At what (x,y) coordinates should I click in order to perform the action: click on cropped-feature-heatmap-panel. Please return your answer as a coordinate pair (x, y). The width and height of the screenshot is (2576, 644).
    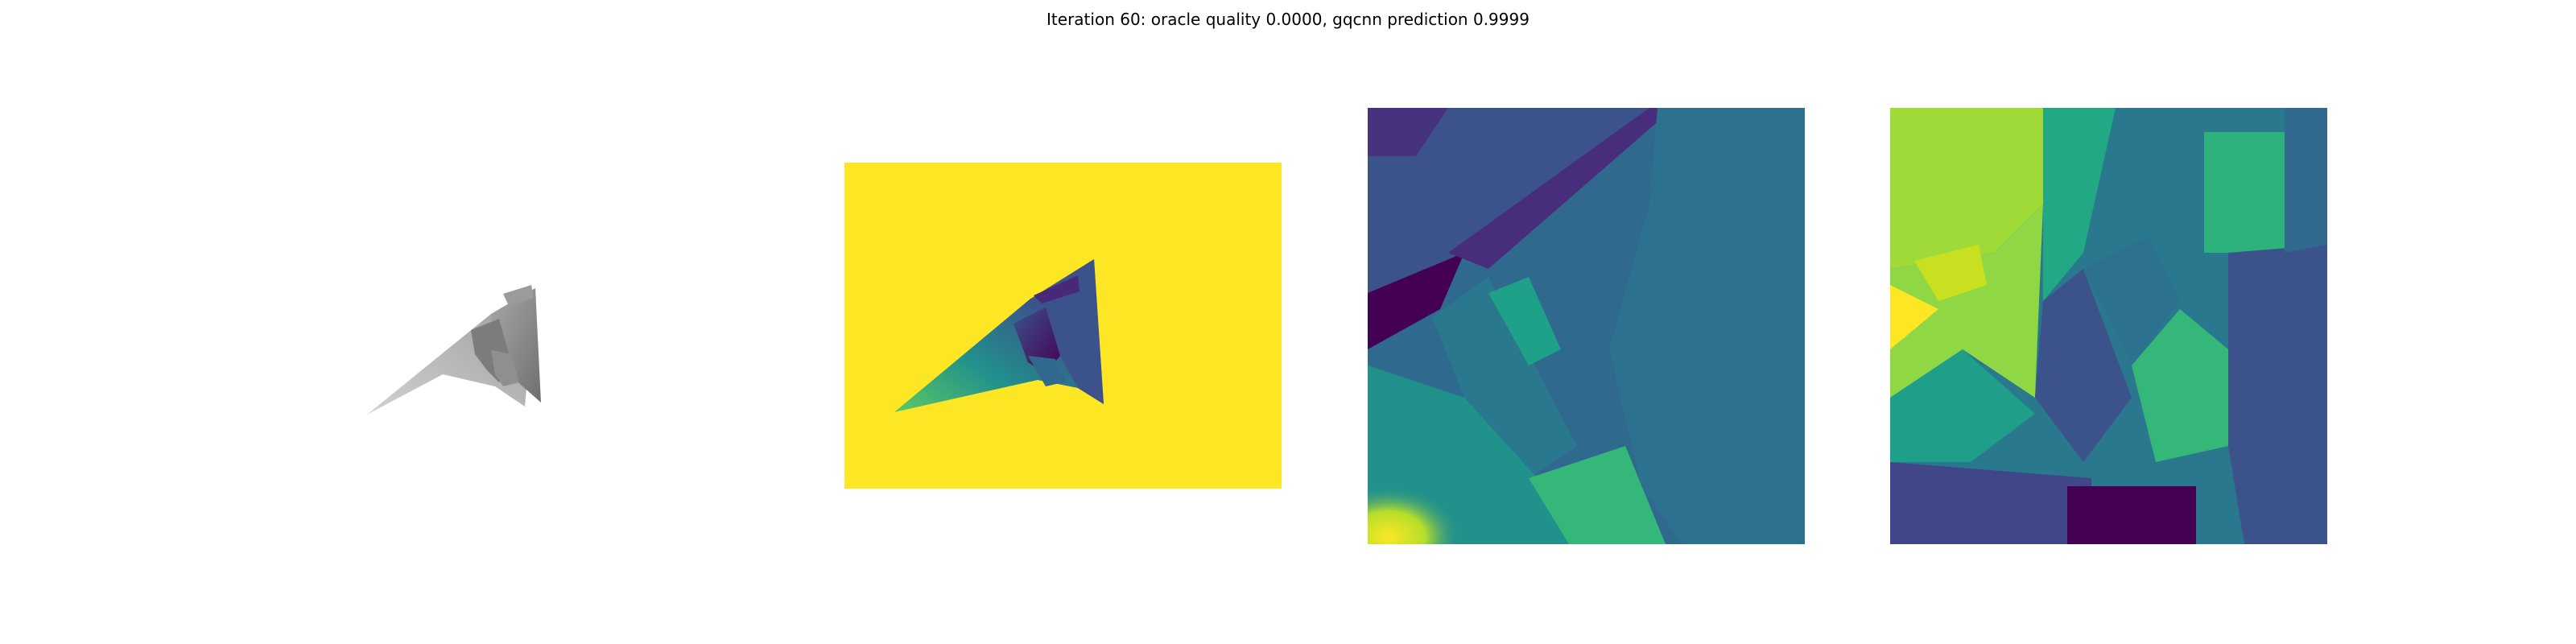
    Looking at the image, I should click on (2108, 326).